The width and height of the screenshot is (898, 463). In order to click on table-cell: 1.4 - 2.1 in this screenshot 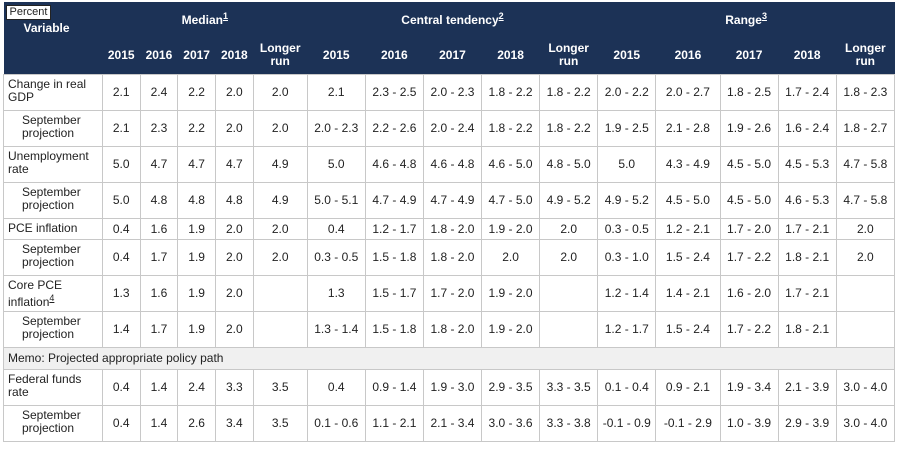, I will do `click(688, 293)`.